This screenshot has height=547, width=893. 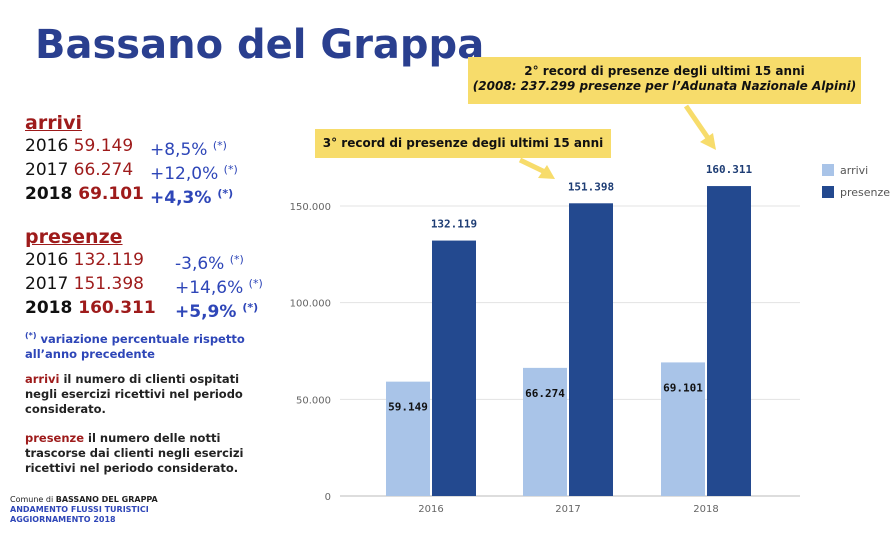 What do you see at coordinates (591, 186) in the screenshot?
I see `presenze-data-label: 151.398` at bounding box center [591, 186].